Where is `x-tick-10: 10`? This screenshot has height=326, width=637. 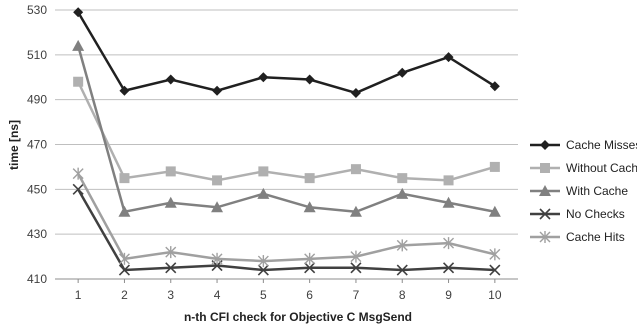 x-tick-10: 10 is located at coordinates (495, 295).